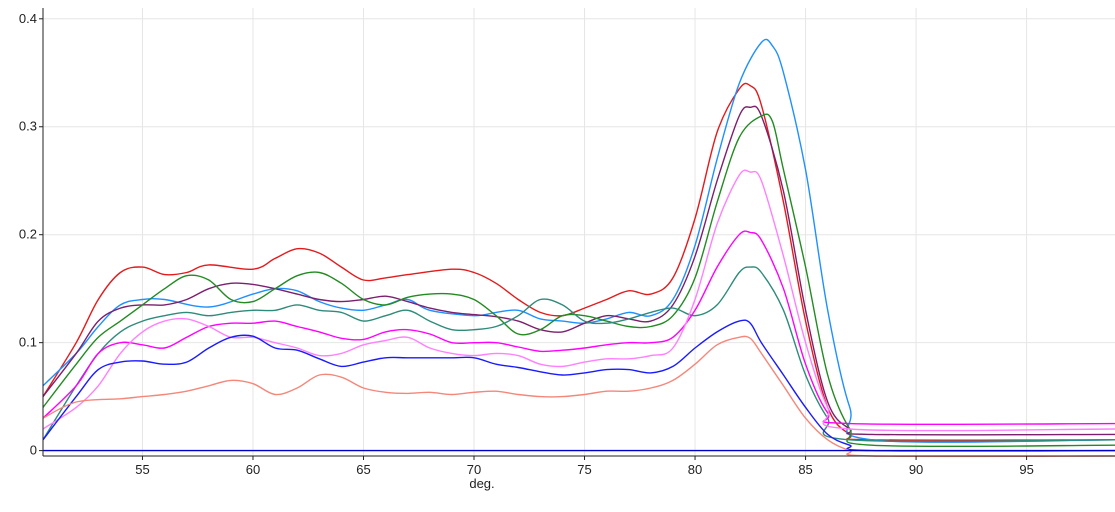 The width and height of the screenshot is (1115, 512). Describe the element at coordinates (33, 450) in the screenshot. I see `y-tick-label: 0` at that location.